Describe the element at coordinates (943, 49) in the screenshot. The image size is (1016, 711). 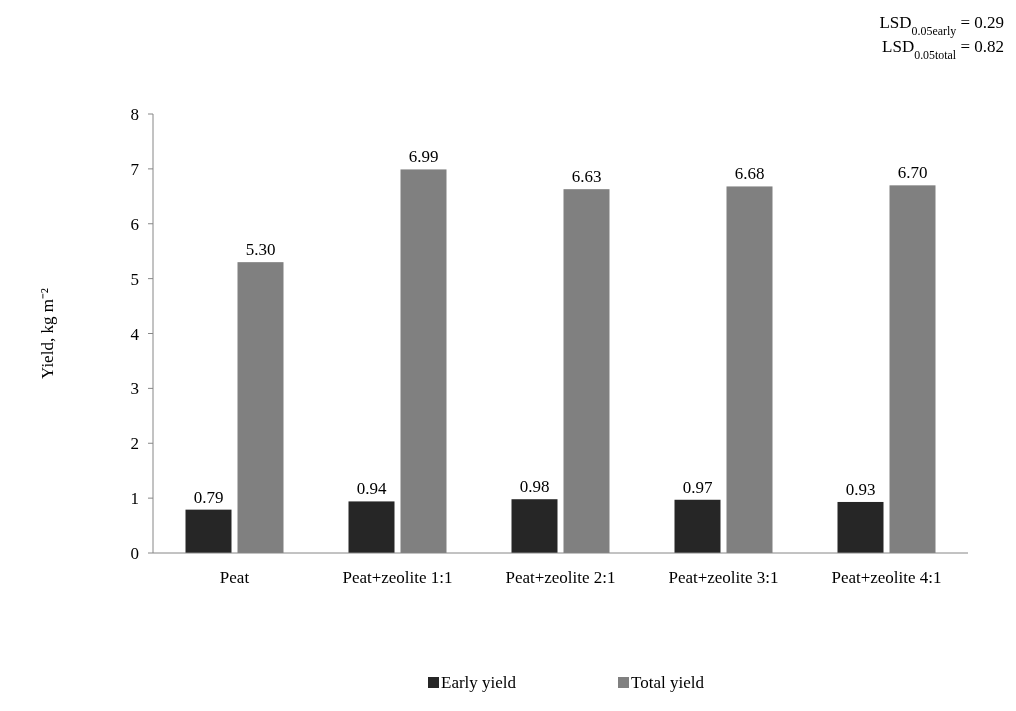
I see `text: LSD$_{0.05total}$ = 0.82` at that location.